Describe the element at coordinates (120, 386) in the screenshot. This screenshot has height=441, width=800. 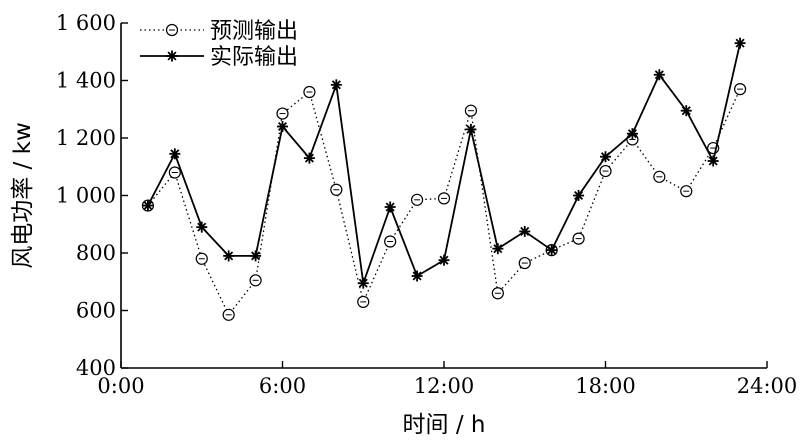
I see `x-tick-label: 0:00` at that location.